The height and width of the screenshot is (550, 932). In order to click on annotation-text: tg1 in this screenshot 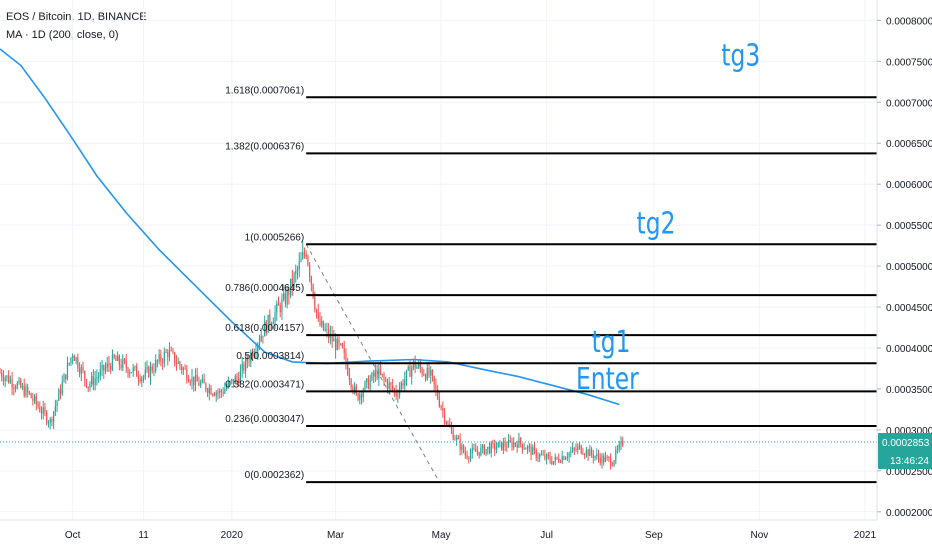, I will do `click(611, 342)`.